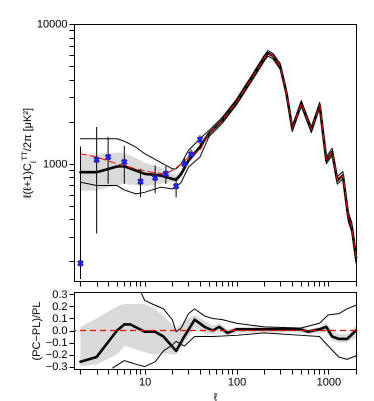  I want to click on y-tick-label: 1000, so click(55, 164).